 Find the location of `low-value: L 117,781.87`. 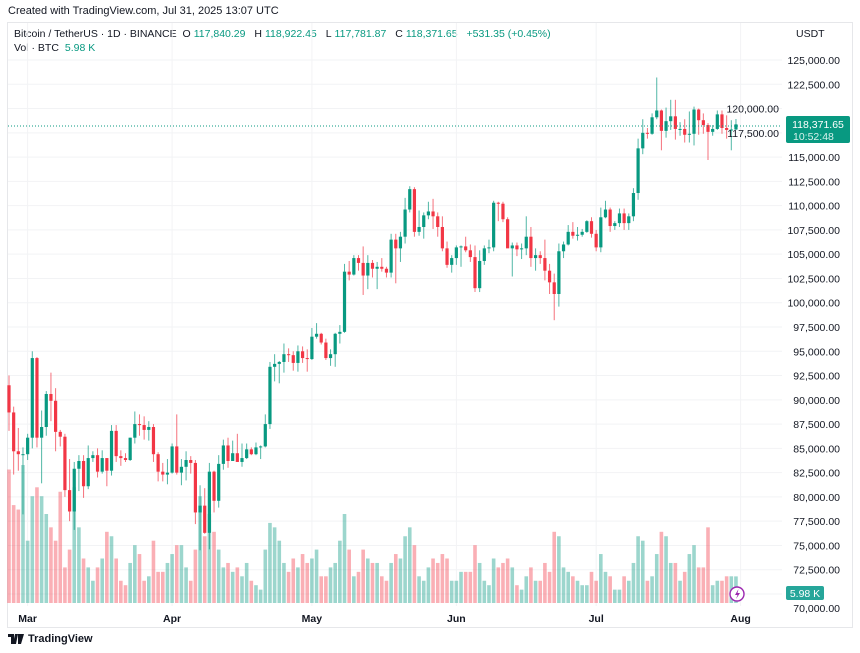

low-value: L 117,781.87 is located at coordinates (358, 34).